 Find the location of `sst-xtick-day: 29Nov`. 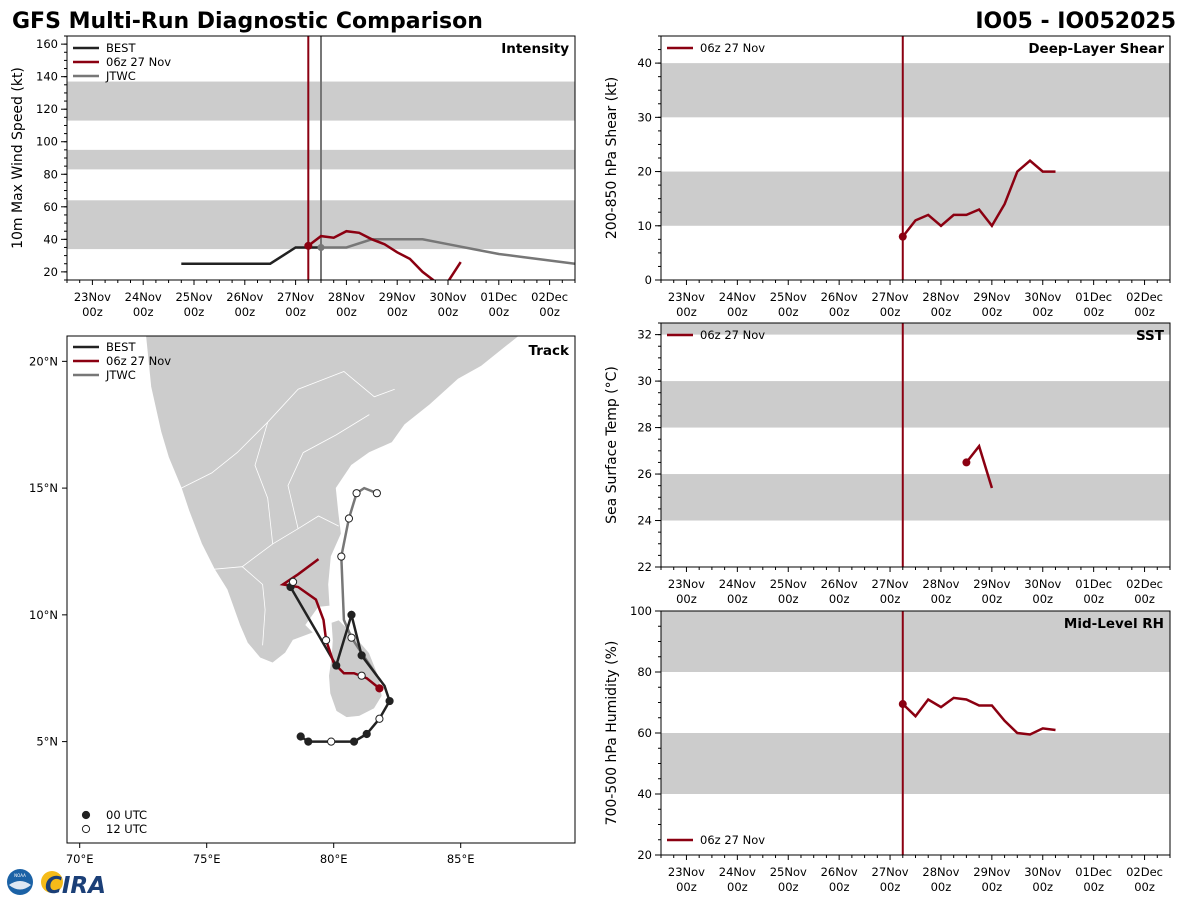

sst-xtick-day: 29Nov is located at coordinates (991, 584).